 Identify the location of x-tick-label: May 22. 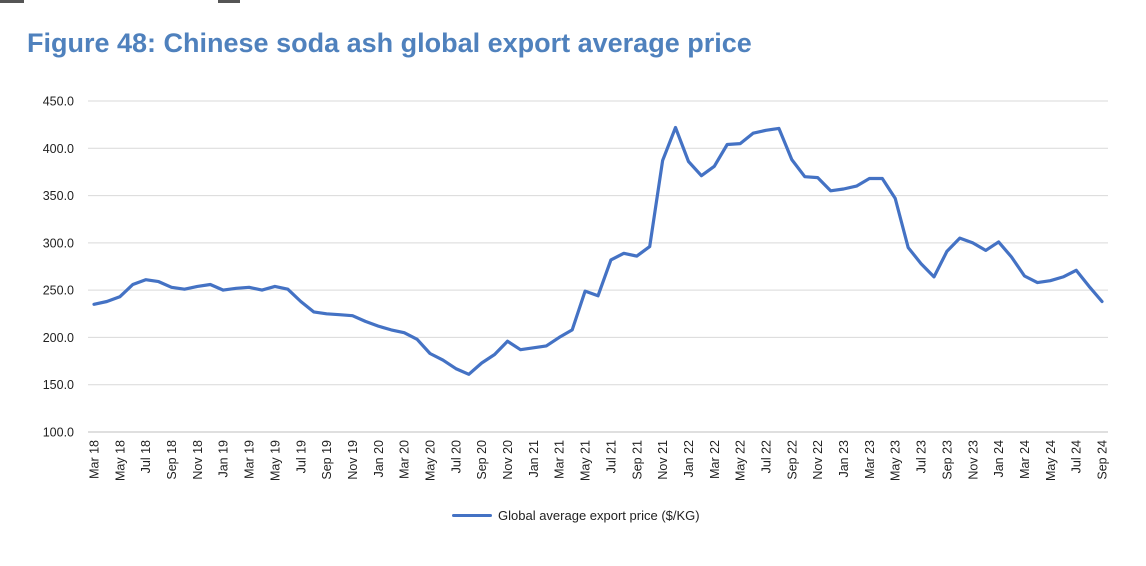
(741, 460).